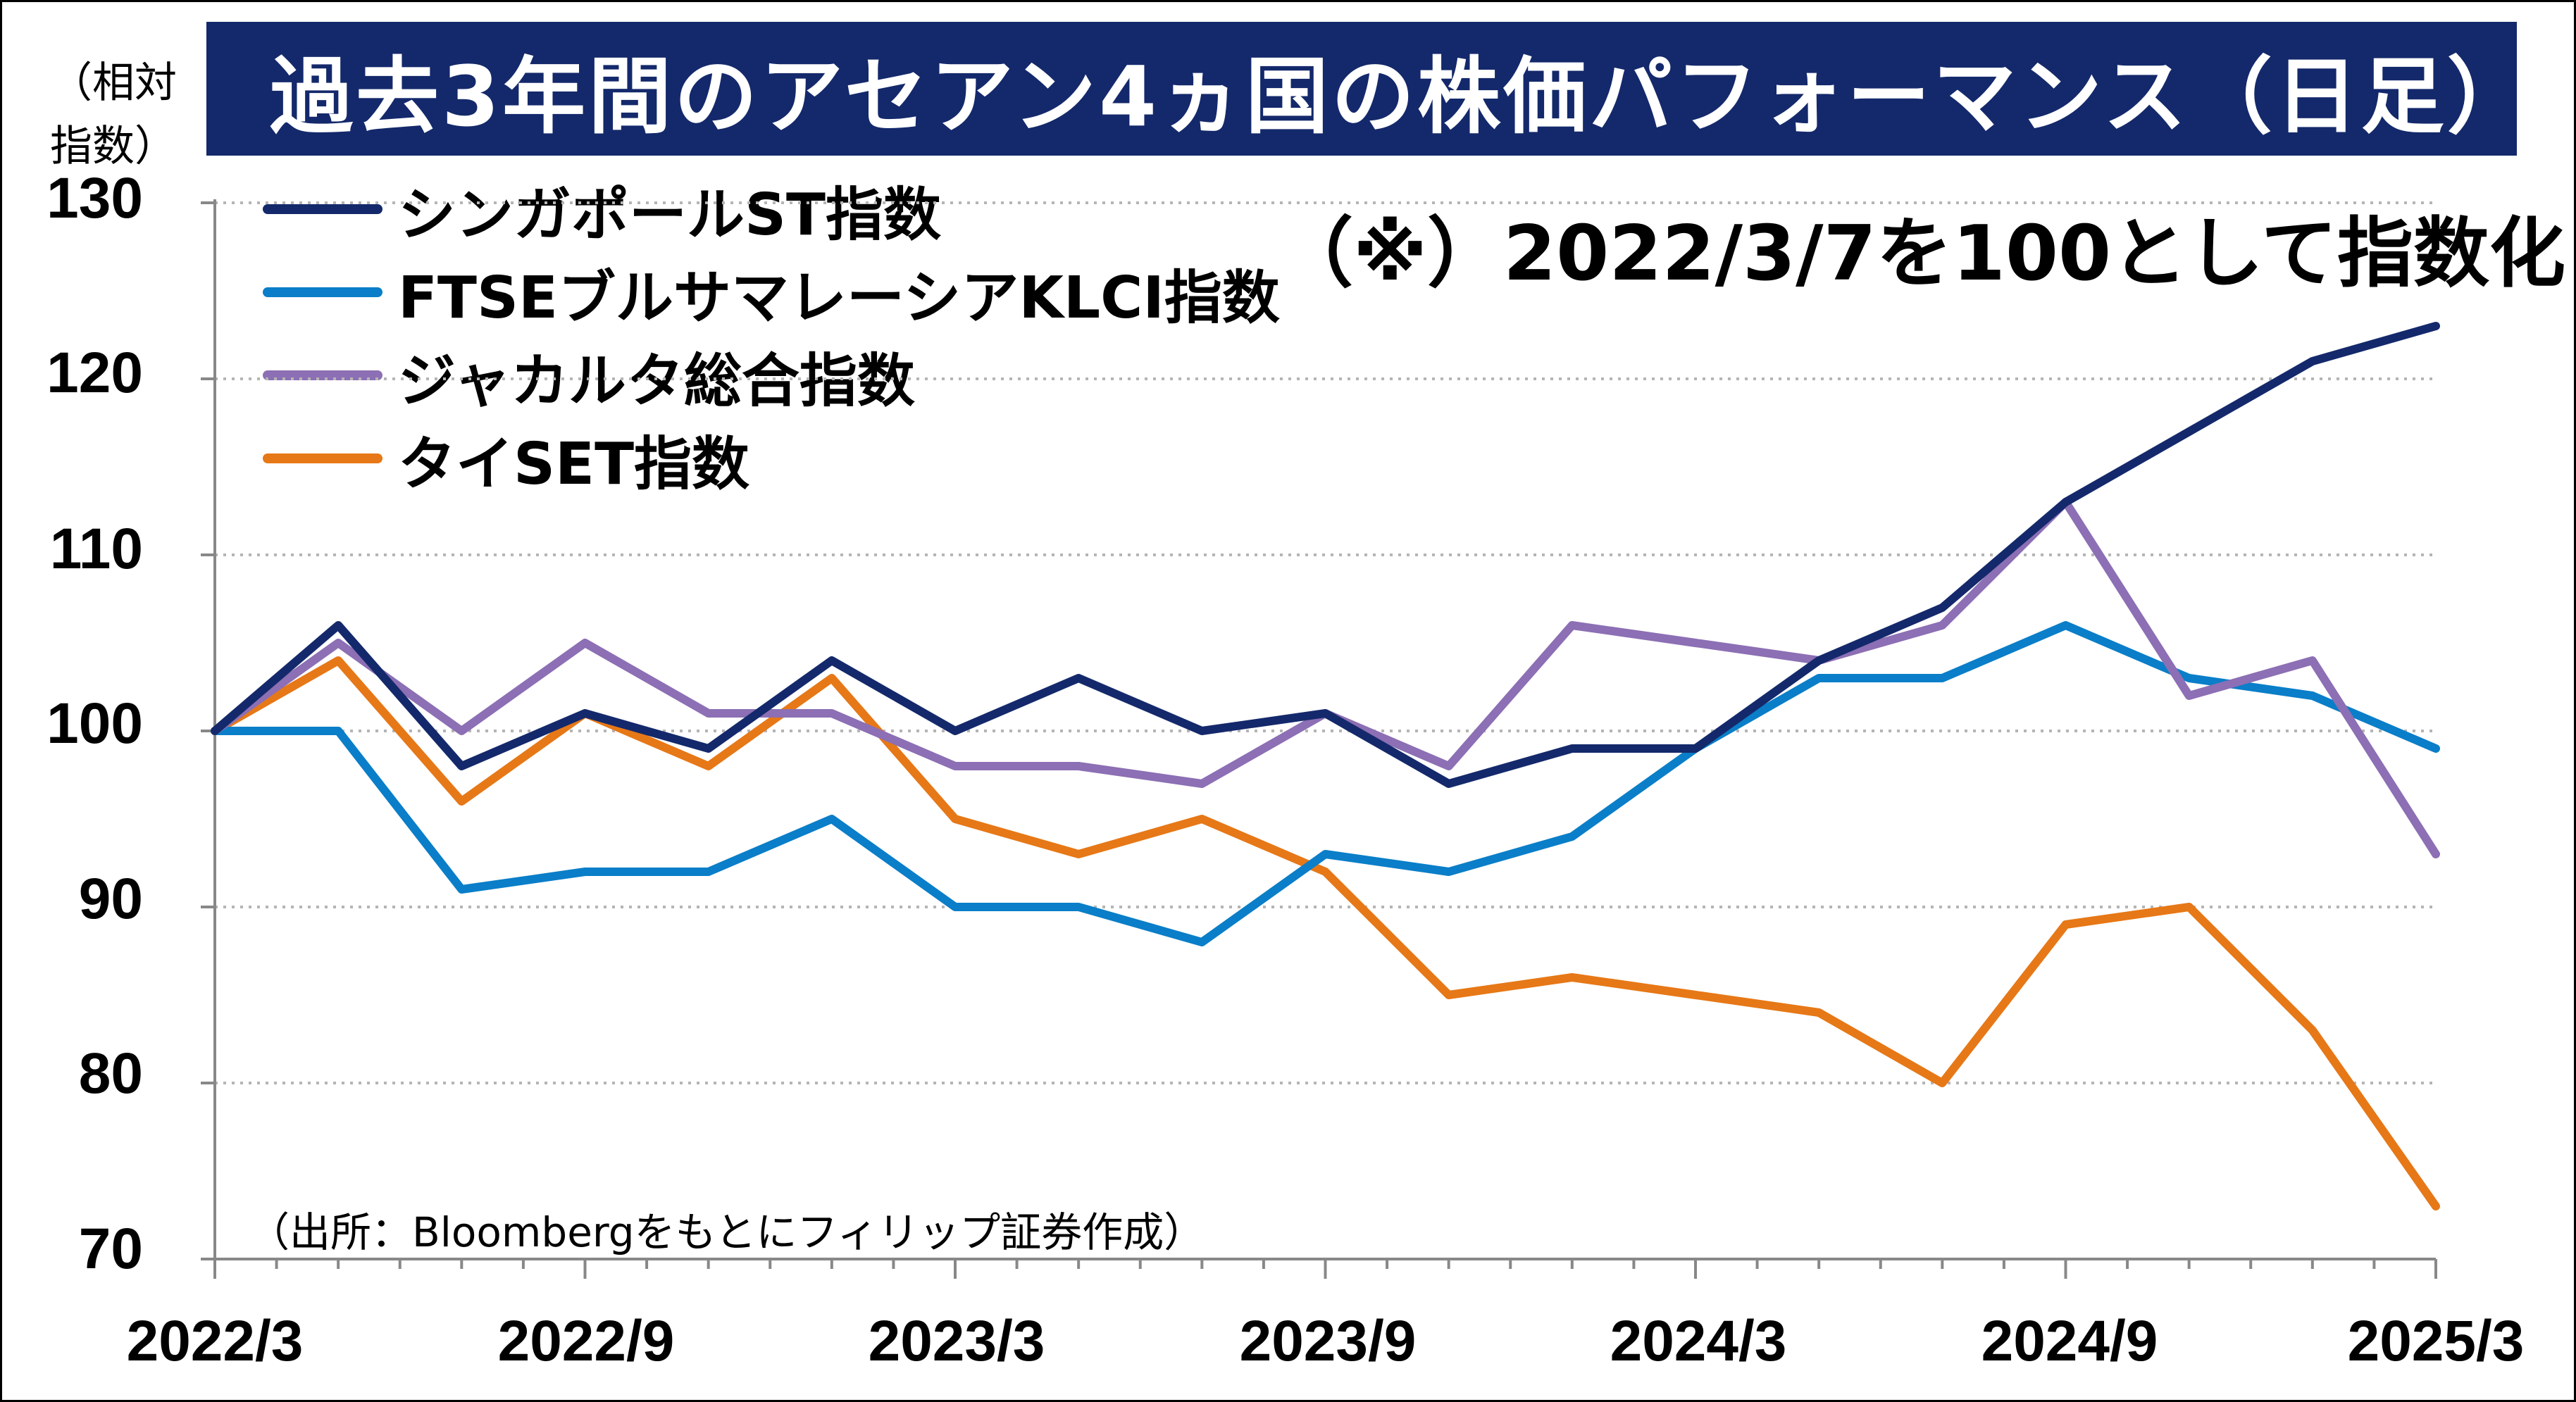 This screenshot has width=2576, height=1402. What do you see at coordinates (1698, 1341) in the screenshot?
I see `x-tick-label: 2024/3` at bounding box center [1698, 1341].